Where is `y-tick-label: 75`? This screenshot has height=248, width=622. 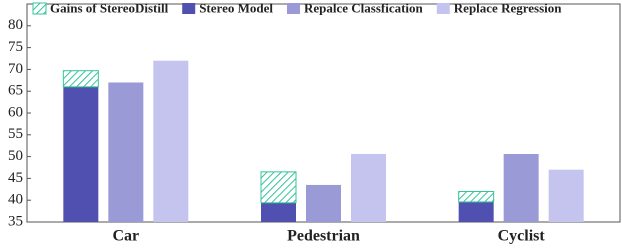
y-tick-label: 75 is located at coordinates (15, 47).